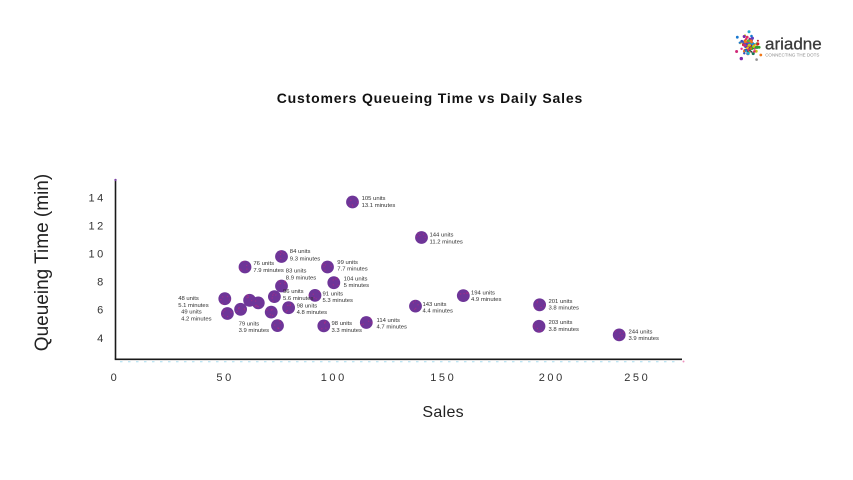 This screenshot has height=480, width=853. Describe the element at coordinates (637, 378) in the screenshot. I see `svg-text: 250` at that location.